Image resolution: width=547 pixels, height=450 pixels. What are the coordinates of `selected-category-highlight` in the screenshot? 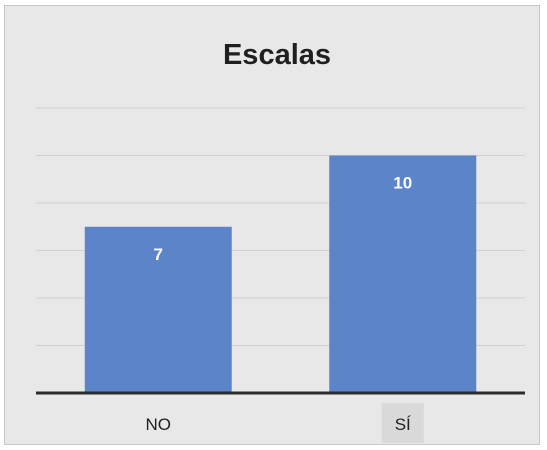 It's located at (402, 423).